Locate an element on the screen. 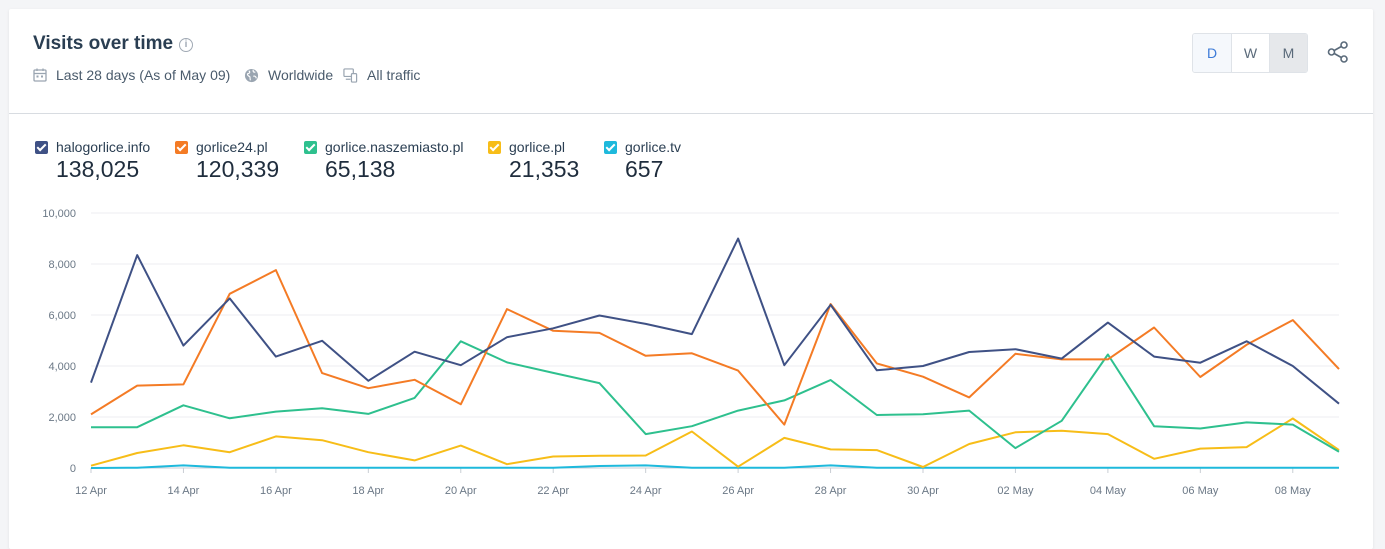  card-title: Visits over time is located at coordinates (103, 43).